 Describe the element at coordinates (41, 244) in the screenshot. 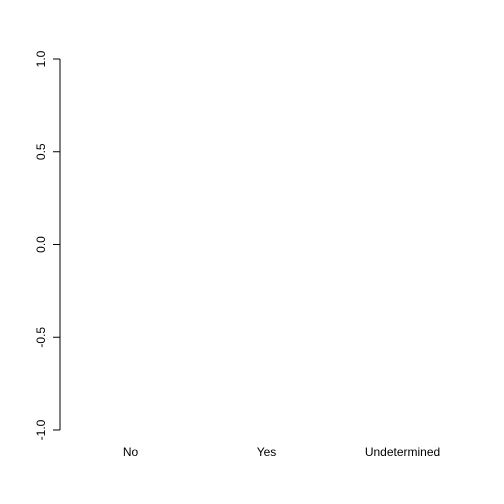

I see `y-tick-label: 0.0` at that location.